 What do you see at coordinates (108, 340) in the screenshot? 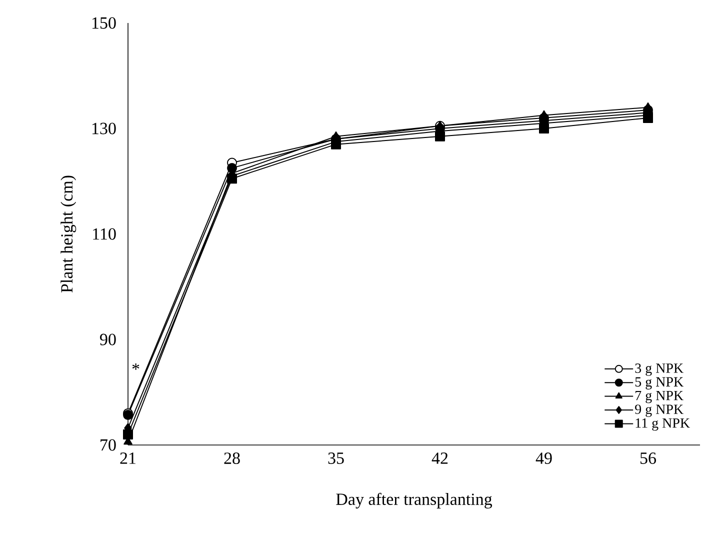
I see `y-tick-label: 90` at bounding box center [108, 340].